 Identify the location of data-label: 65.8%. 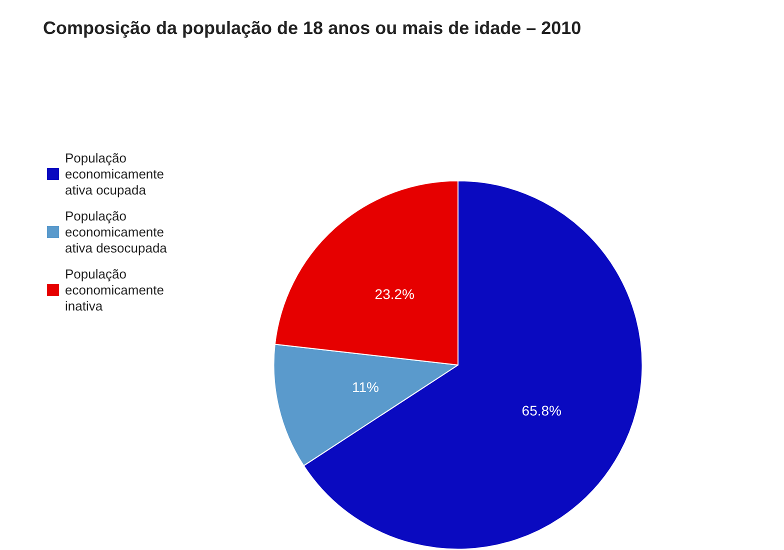
(542, 410).